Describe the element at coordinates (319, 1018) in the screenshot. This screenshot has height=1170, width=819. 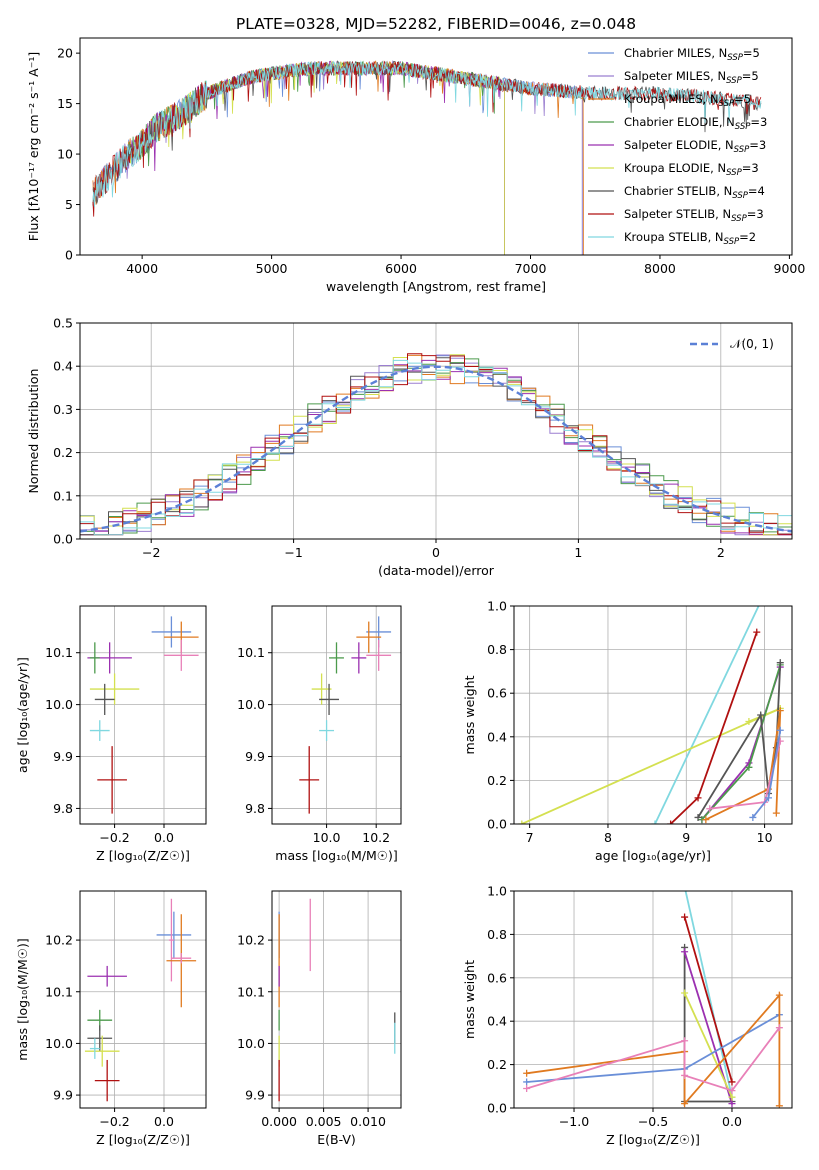
I see `panel-mass_vs_ebv: 0.000 0.005 0.010 9.9 10.0 10.1 10.2 E(B-V)` at that location.